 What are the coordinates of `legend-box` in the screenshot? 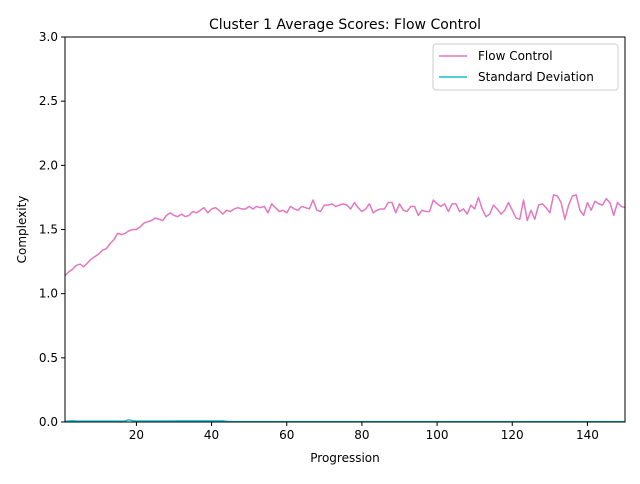 It's located at (525, 67).